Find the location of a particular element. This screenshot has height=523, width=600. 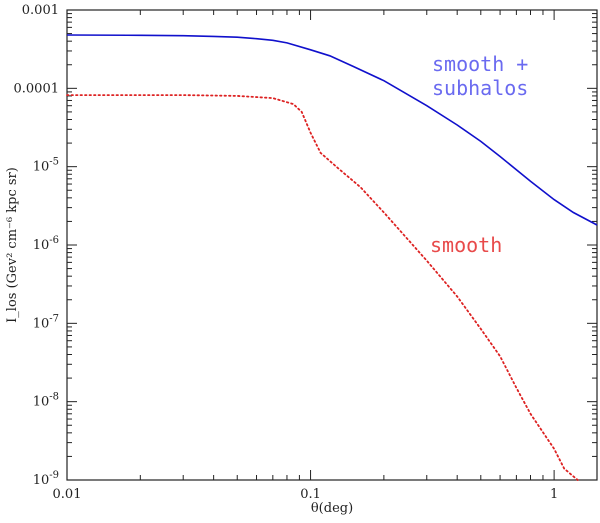

x-tick-label: 0.1 is located at coordinates (310, 494).